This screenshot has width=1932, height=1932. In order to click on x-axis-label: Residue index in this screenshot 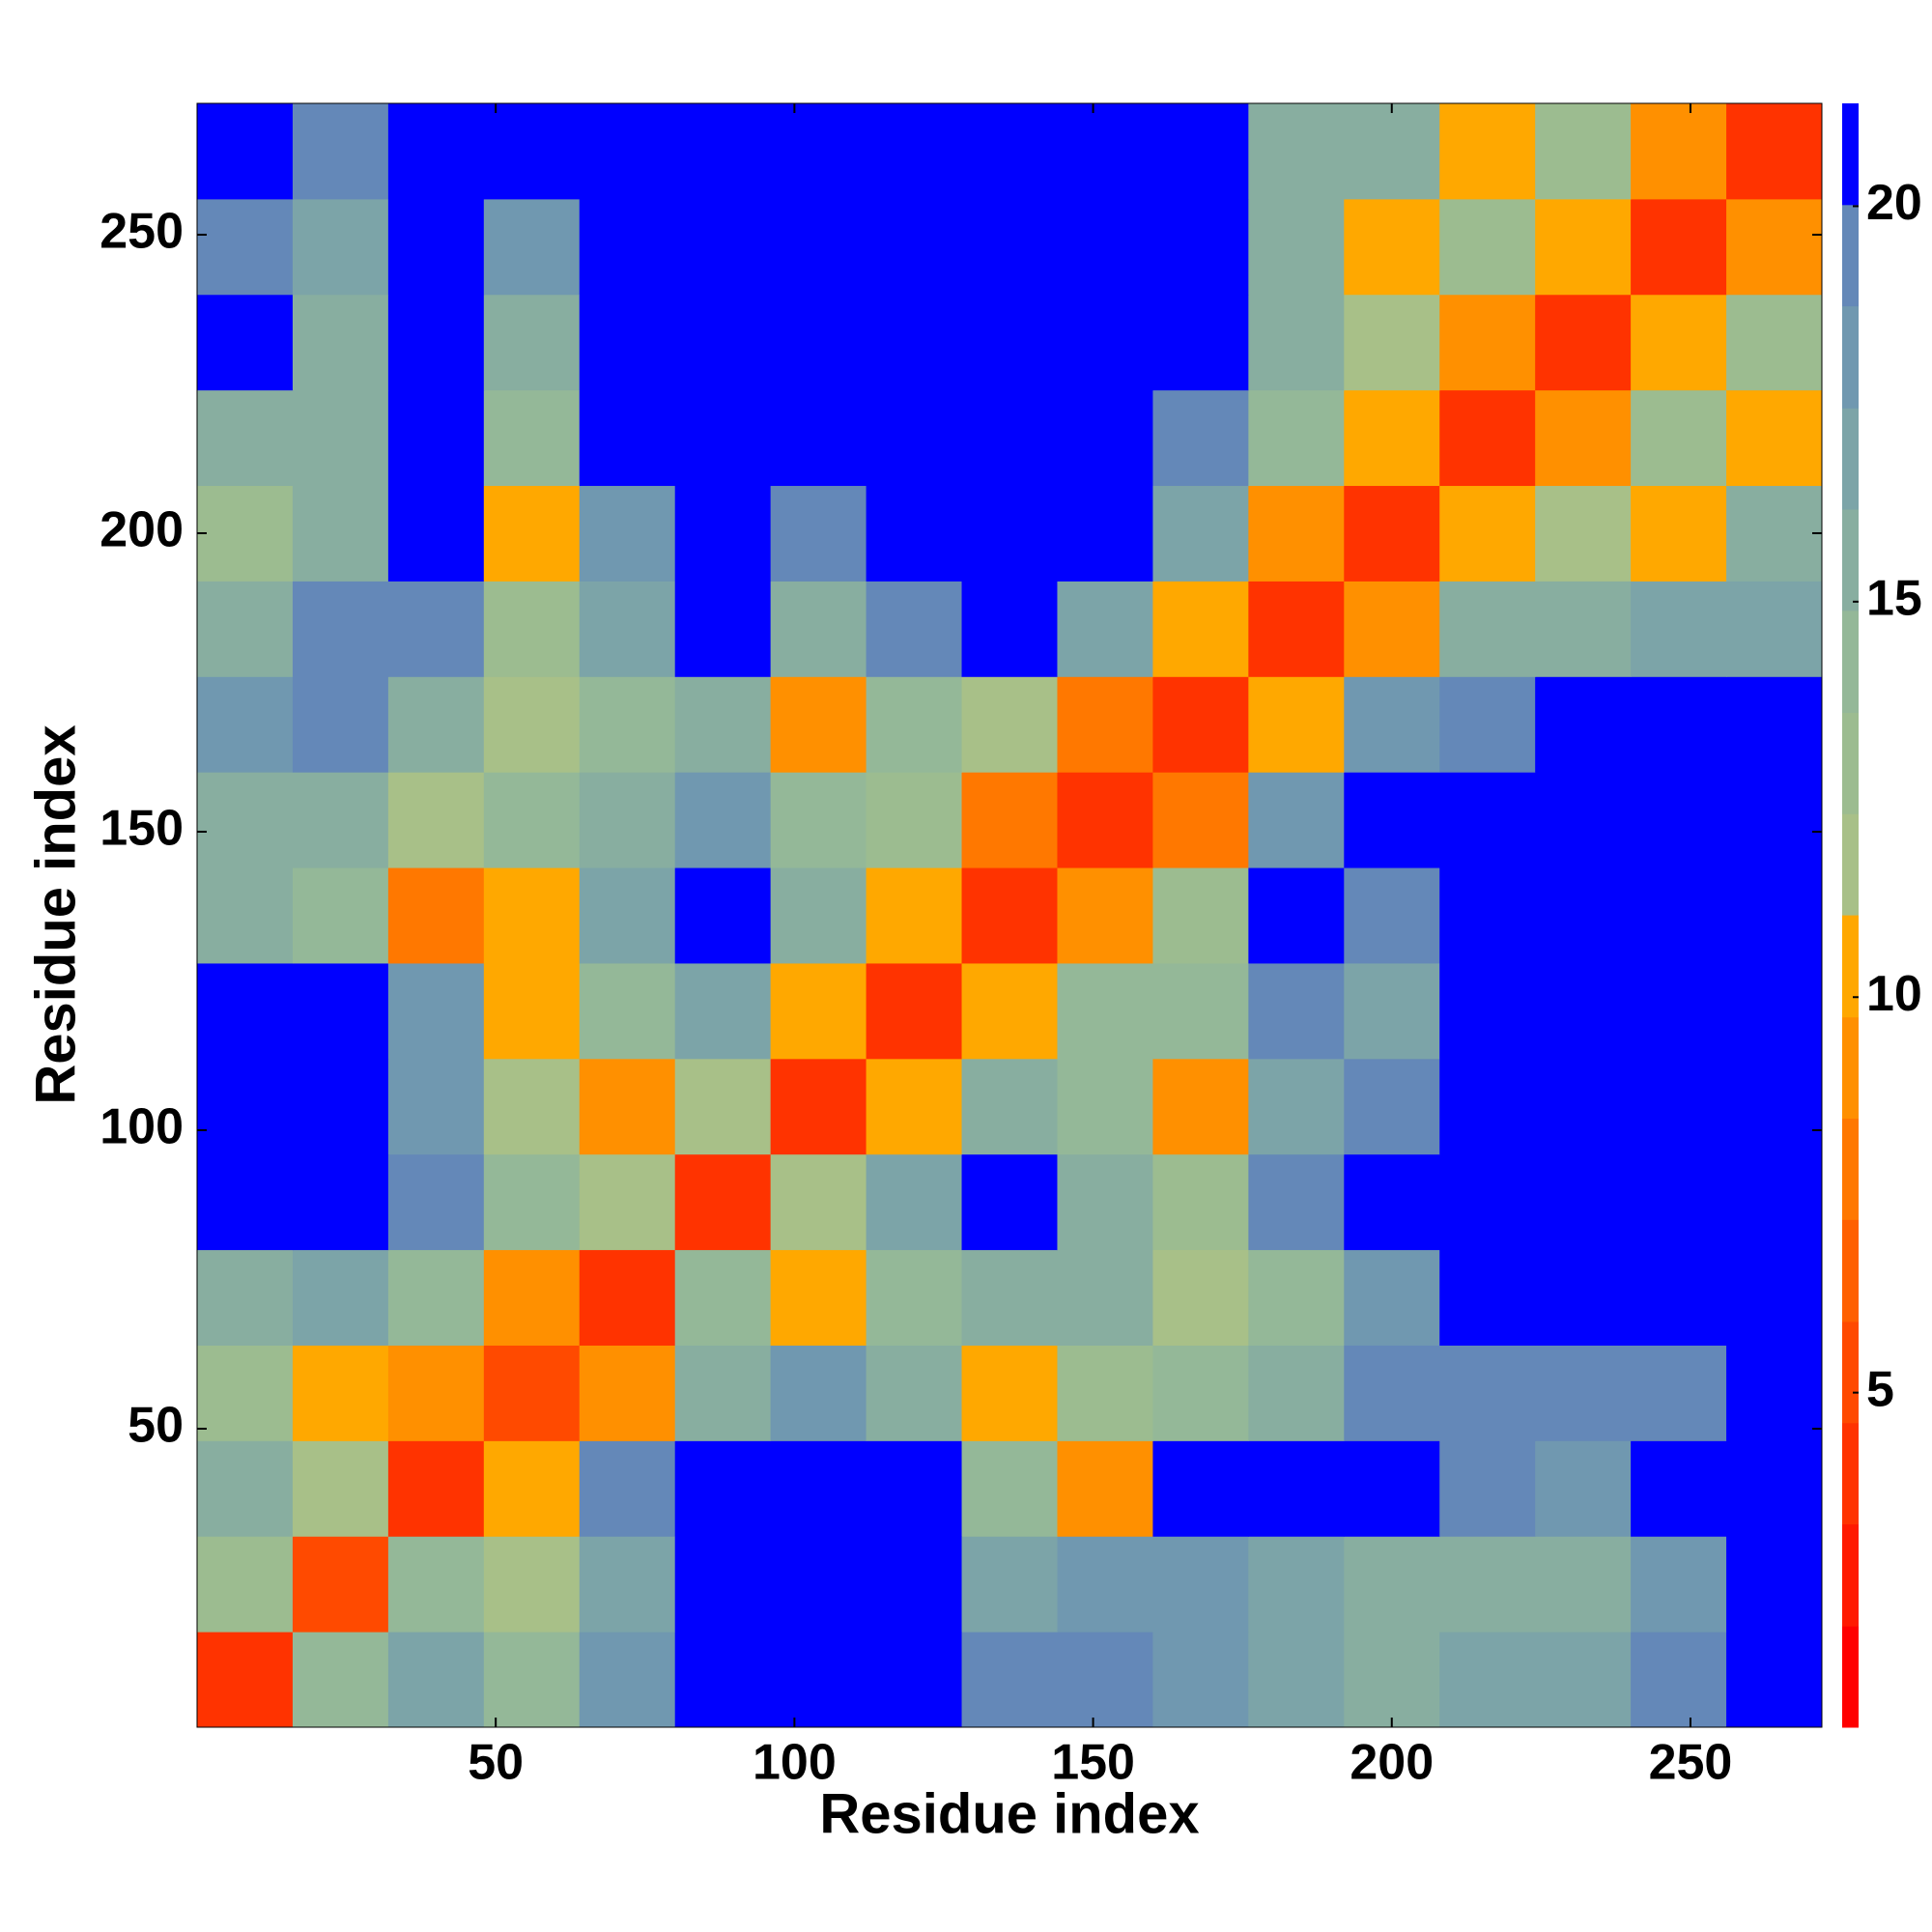, I will do `click(1009, 1813)`.